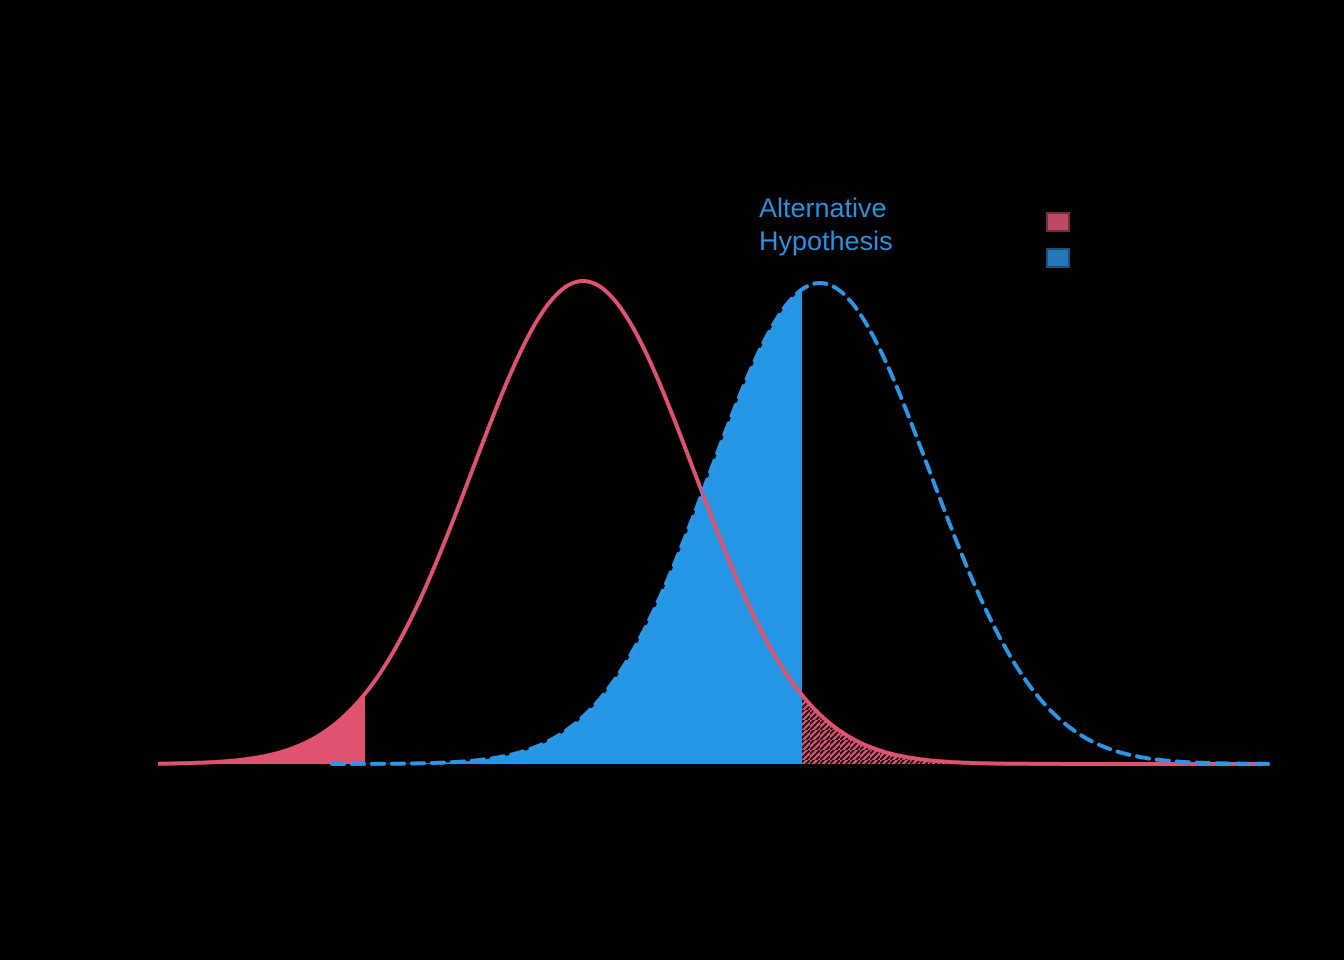  Describe the element at coordinates (261, 728) in the screenshot. I see `region-type-1-error-left` at that location.